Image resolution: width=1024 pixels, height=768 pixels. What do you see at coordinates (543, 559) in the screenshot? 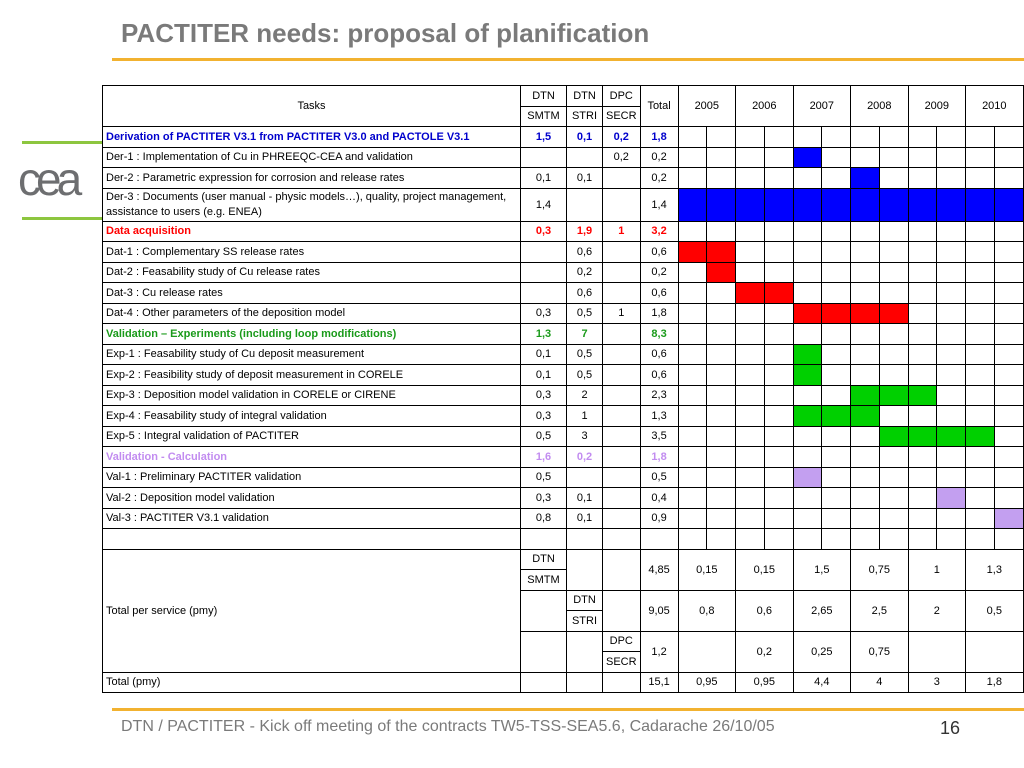
I see `service-smtm-top: DTN` at bounding box center [543, 559].